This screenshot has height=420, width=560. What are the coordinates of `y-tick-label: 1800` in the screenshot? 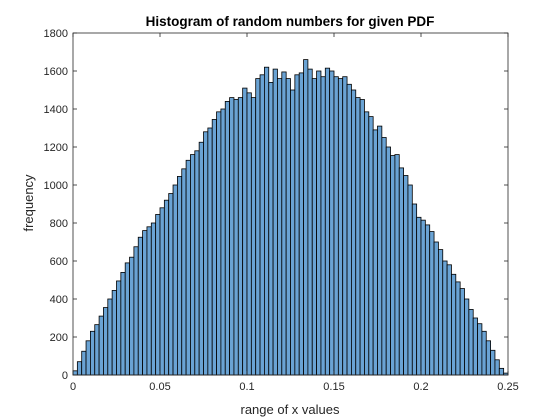 It's located at (56, 34).